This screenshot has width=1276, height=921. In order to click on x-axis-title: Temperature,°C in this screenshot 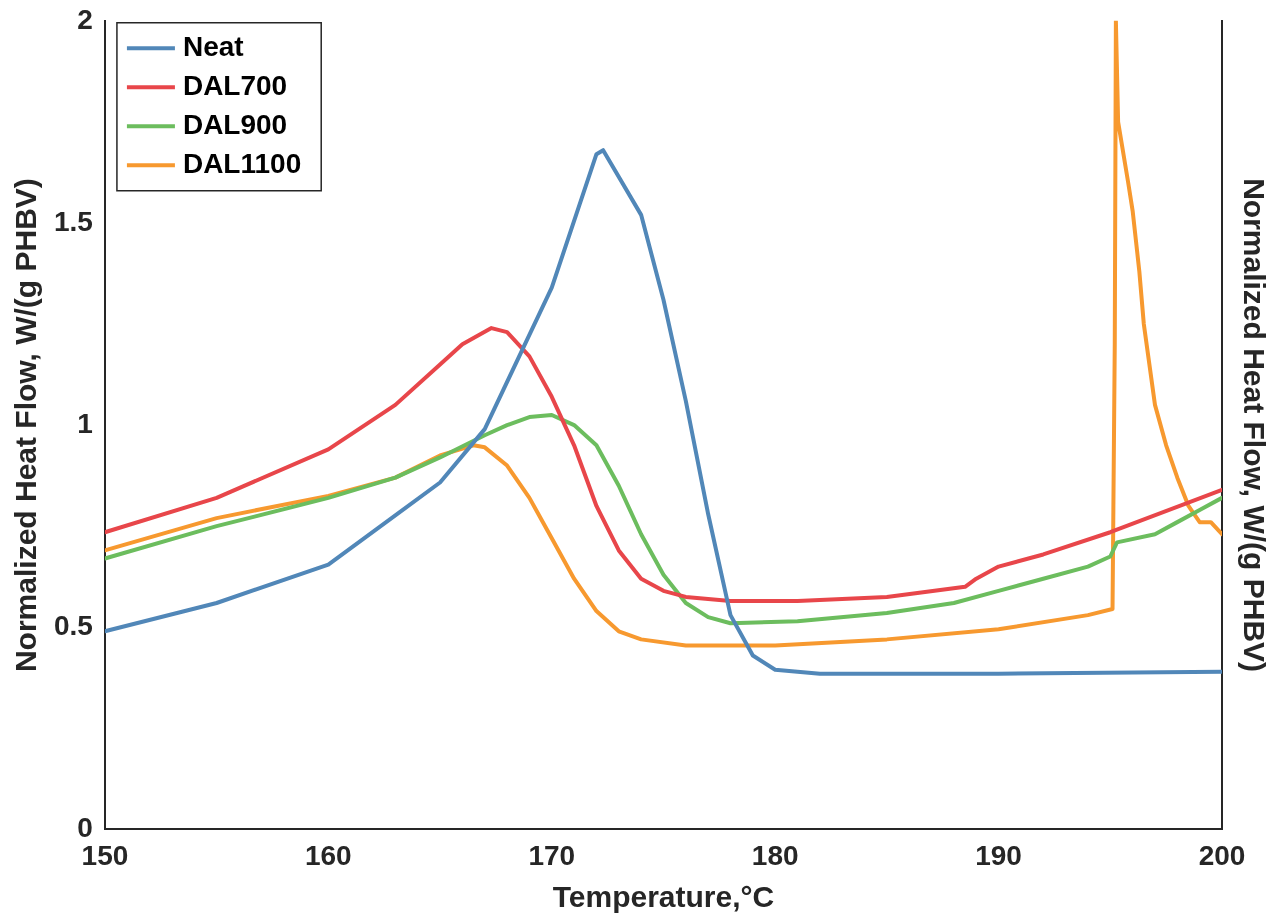, I will do `click(663, 897)`.